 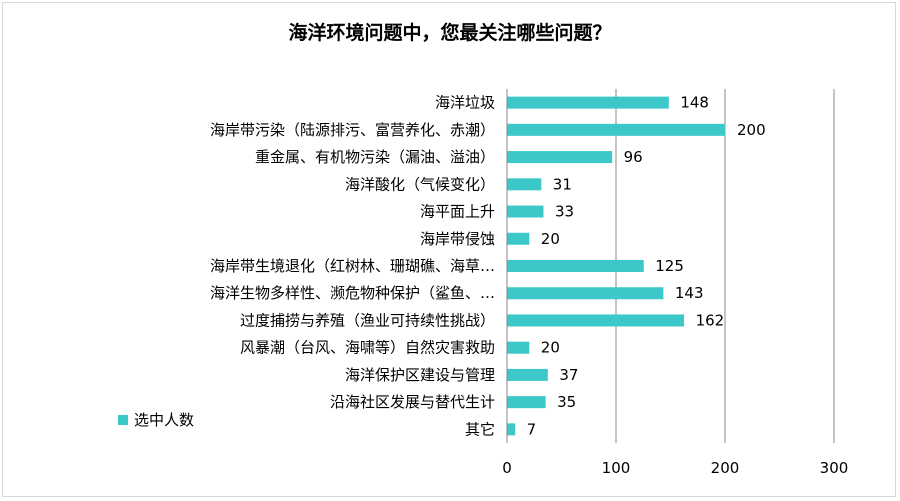 I want to click on legend: 选中人数, so click(x=156, y=419).